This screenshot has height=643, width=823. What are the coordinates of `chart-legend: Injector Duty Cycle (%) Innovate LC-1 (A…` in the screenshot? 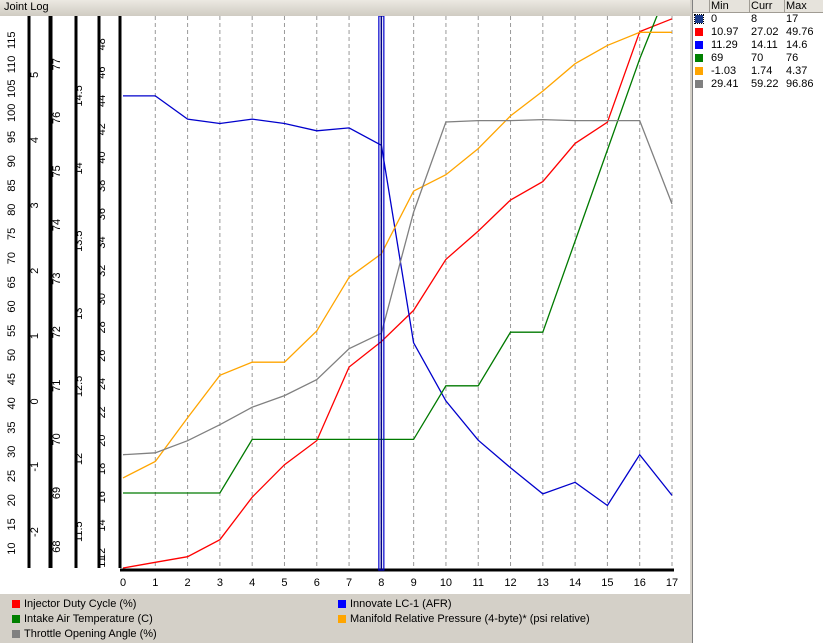 It's located at (345, 618).